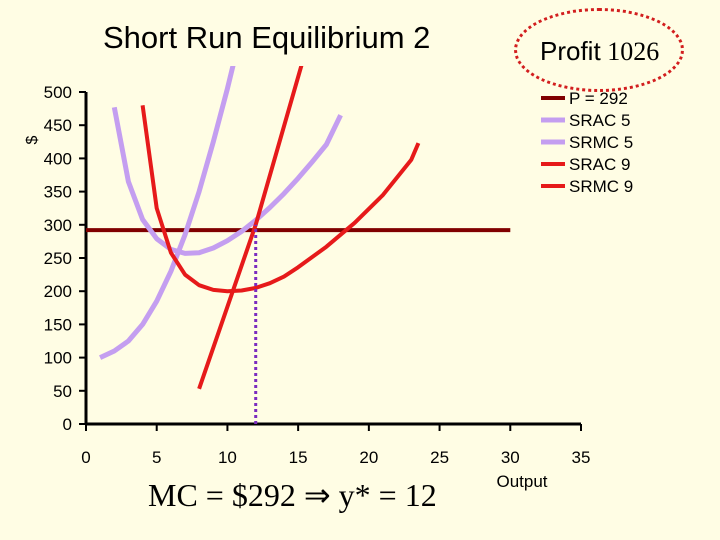 This screenshot has height=540, width=720. What do you see at coordinates (599, 120) in the screenshot?
I see `legend-label-srac-5: SRAC 5` at bounding box center [599, 120].